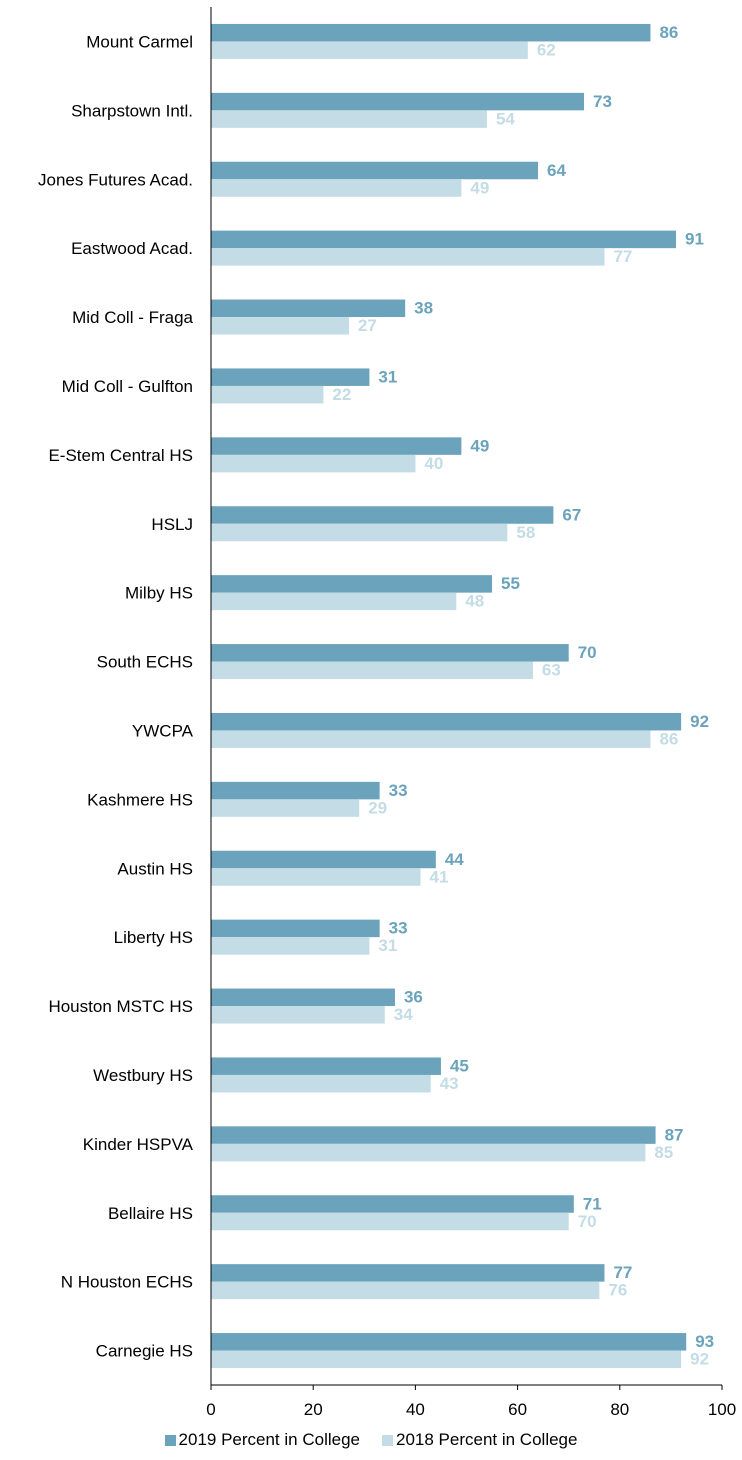 Image resolution: width=742 pixels, height=1460 pixels. I want to click on category-label: Jones Futures Acad., so click(115, 179).